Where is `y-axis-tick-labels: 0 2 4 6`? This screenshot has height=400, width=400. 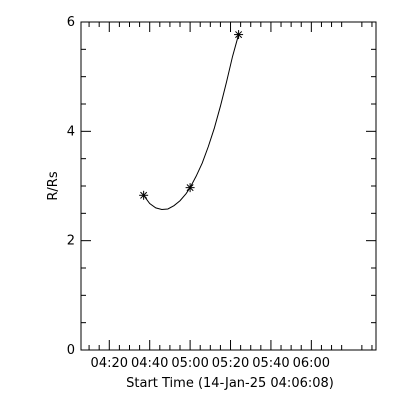
y-axis-tick-labels: 0 2 4 6 is located at coordinates (71, 186).